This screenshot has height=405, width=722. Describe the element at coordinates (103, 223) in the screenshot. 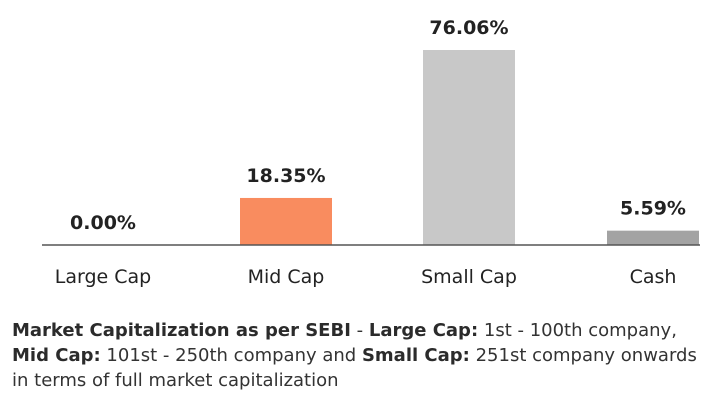

I see `data-label-large-cap: 0.00%` at that location.